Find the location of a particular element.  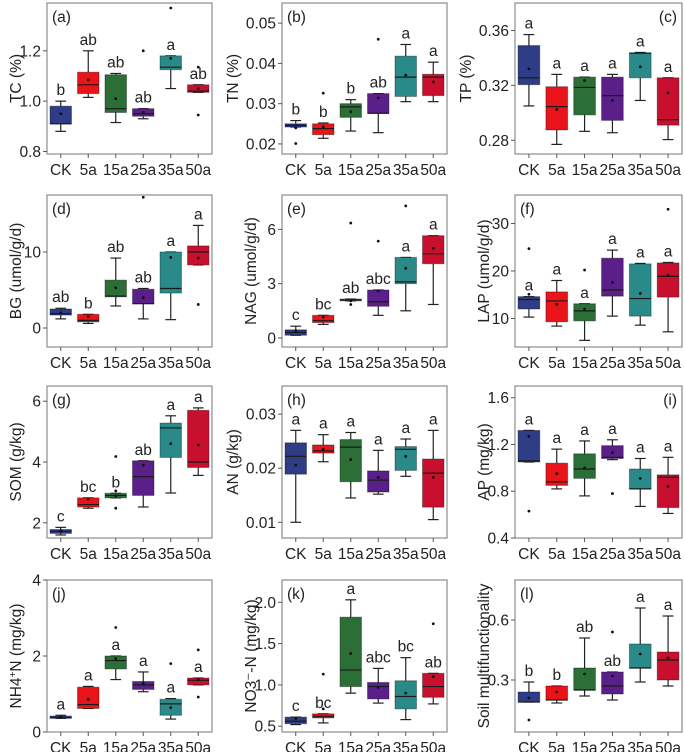

panel-label: (h) is located at coordinates (296, 400).